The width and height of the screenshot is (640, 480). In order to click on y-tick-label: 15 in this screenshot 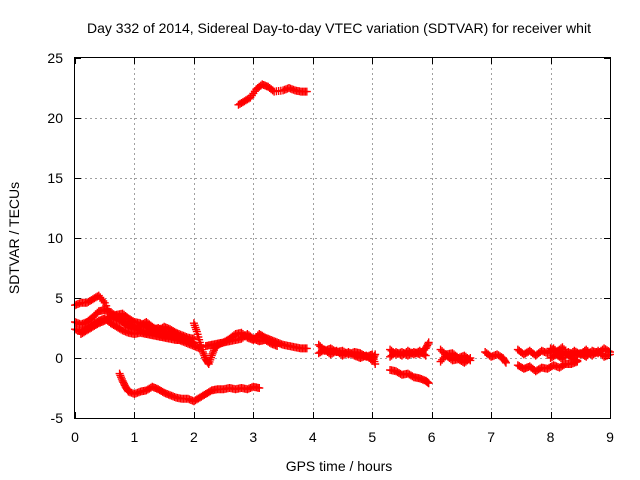, I will do `click(55, 178)`.